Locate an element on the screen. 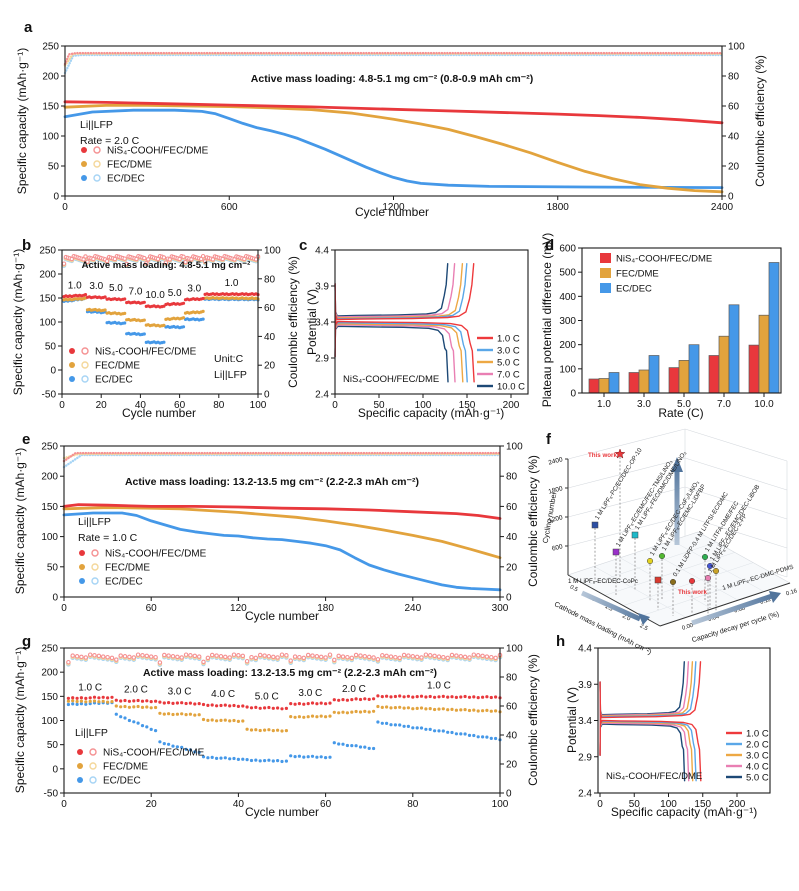  point-label: 1 M LiPF₆-EC/EMC/DEC-LiBOB is located at coordinates (735, 523).